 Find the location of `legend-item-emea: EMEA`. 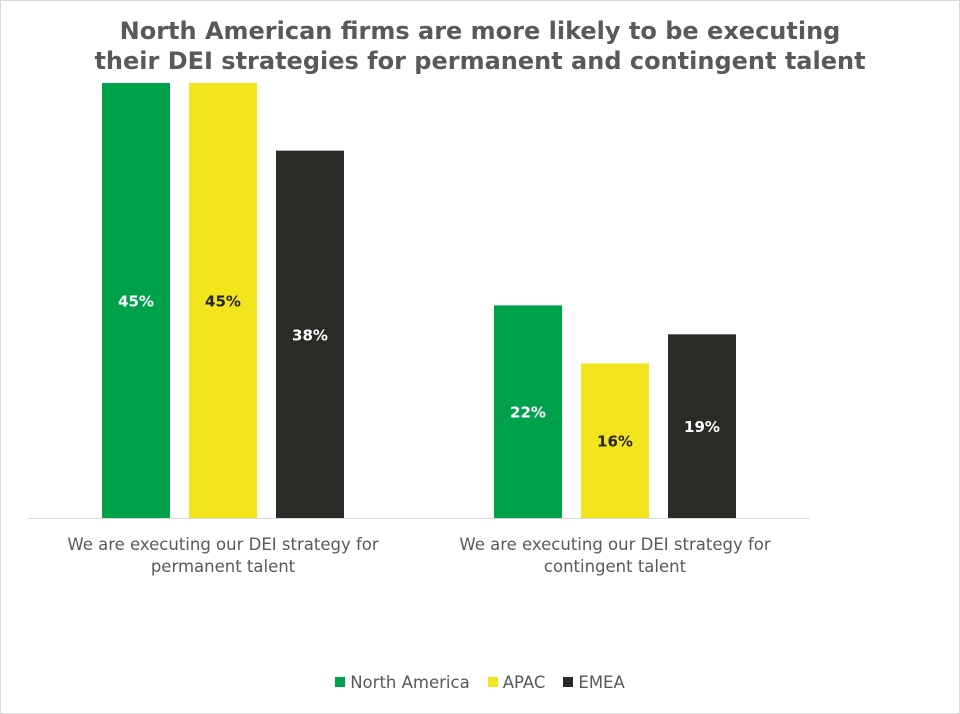

legend-item-emea: EMEA is located at coordinates (594, 682).